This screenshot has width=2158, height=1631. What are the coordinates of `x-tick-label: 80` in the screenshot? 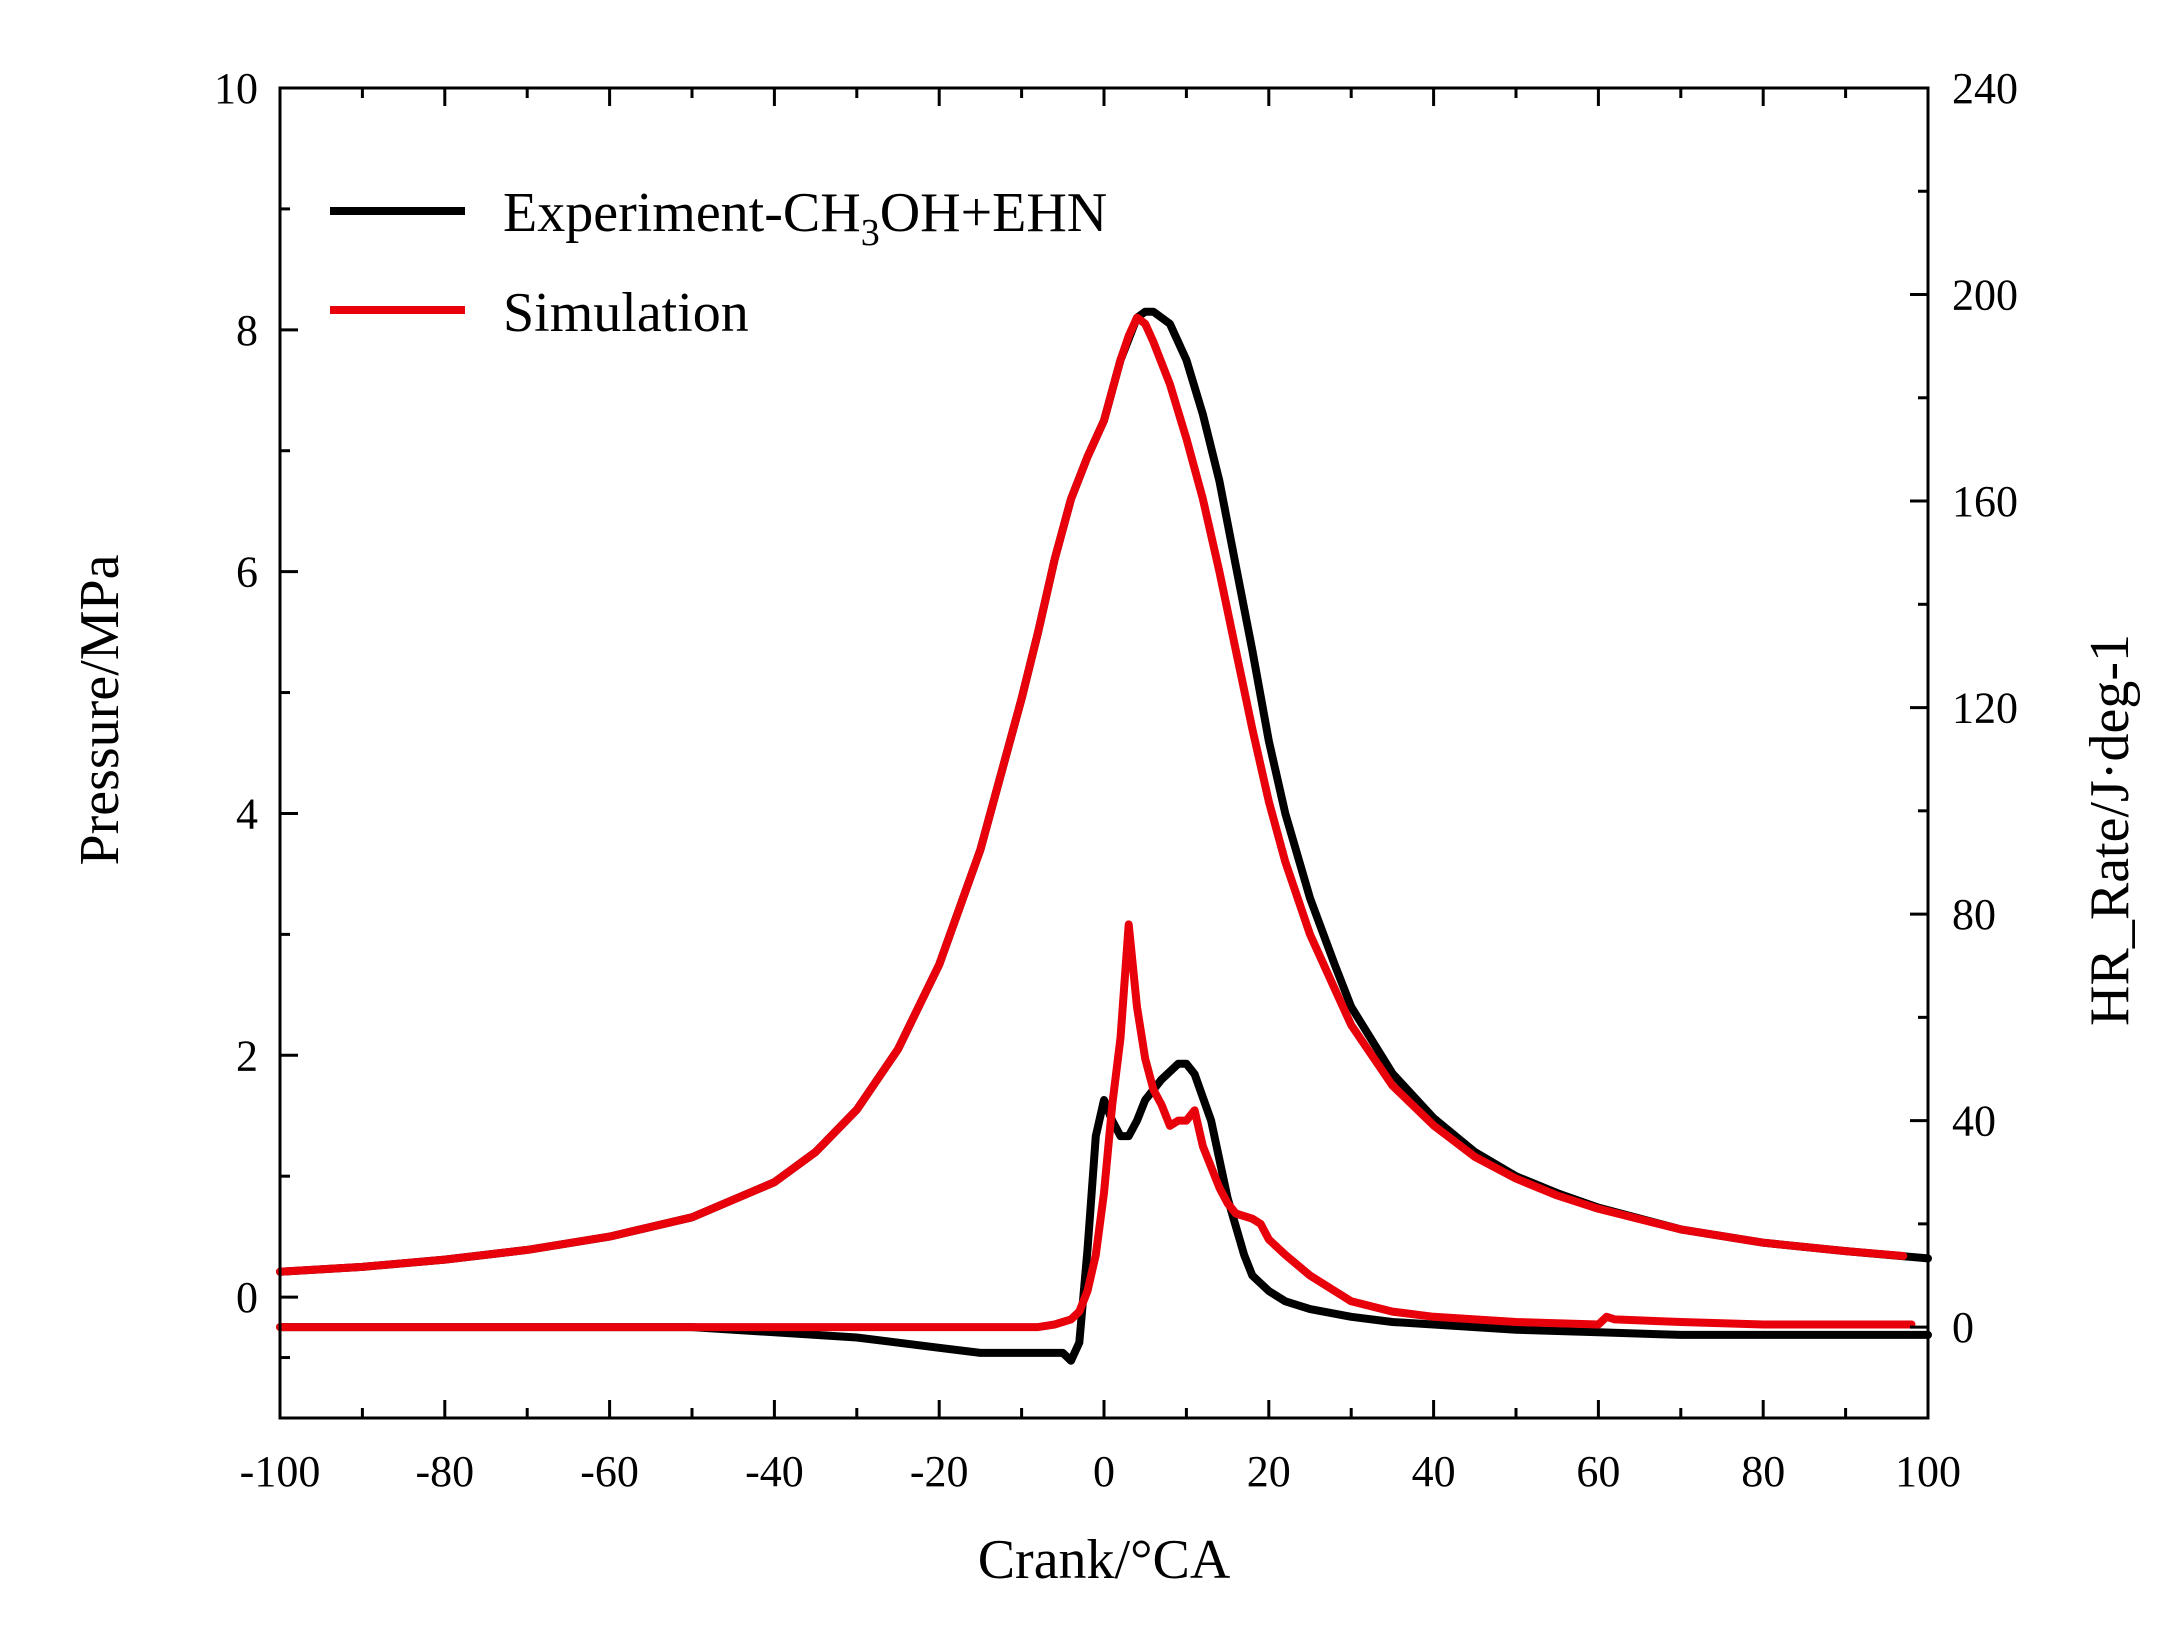 It's located at (1763, 1471).